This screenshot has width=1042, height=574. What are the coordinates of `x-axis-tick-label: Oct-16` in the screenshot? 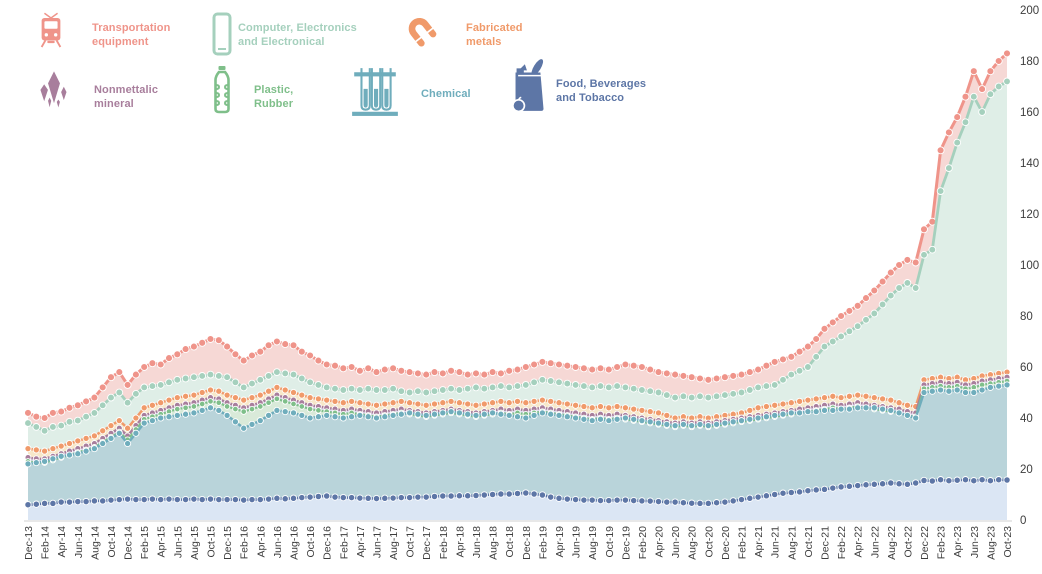 It's located at (311, 542).